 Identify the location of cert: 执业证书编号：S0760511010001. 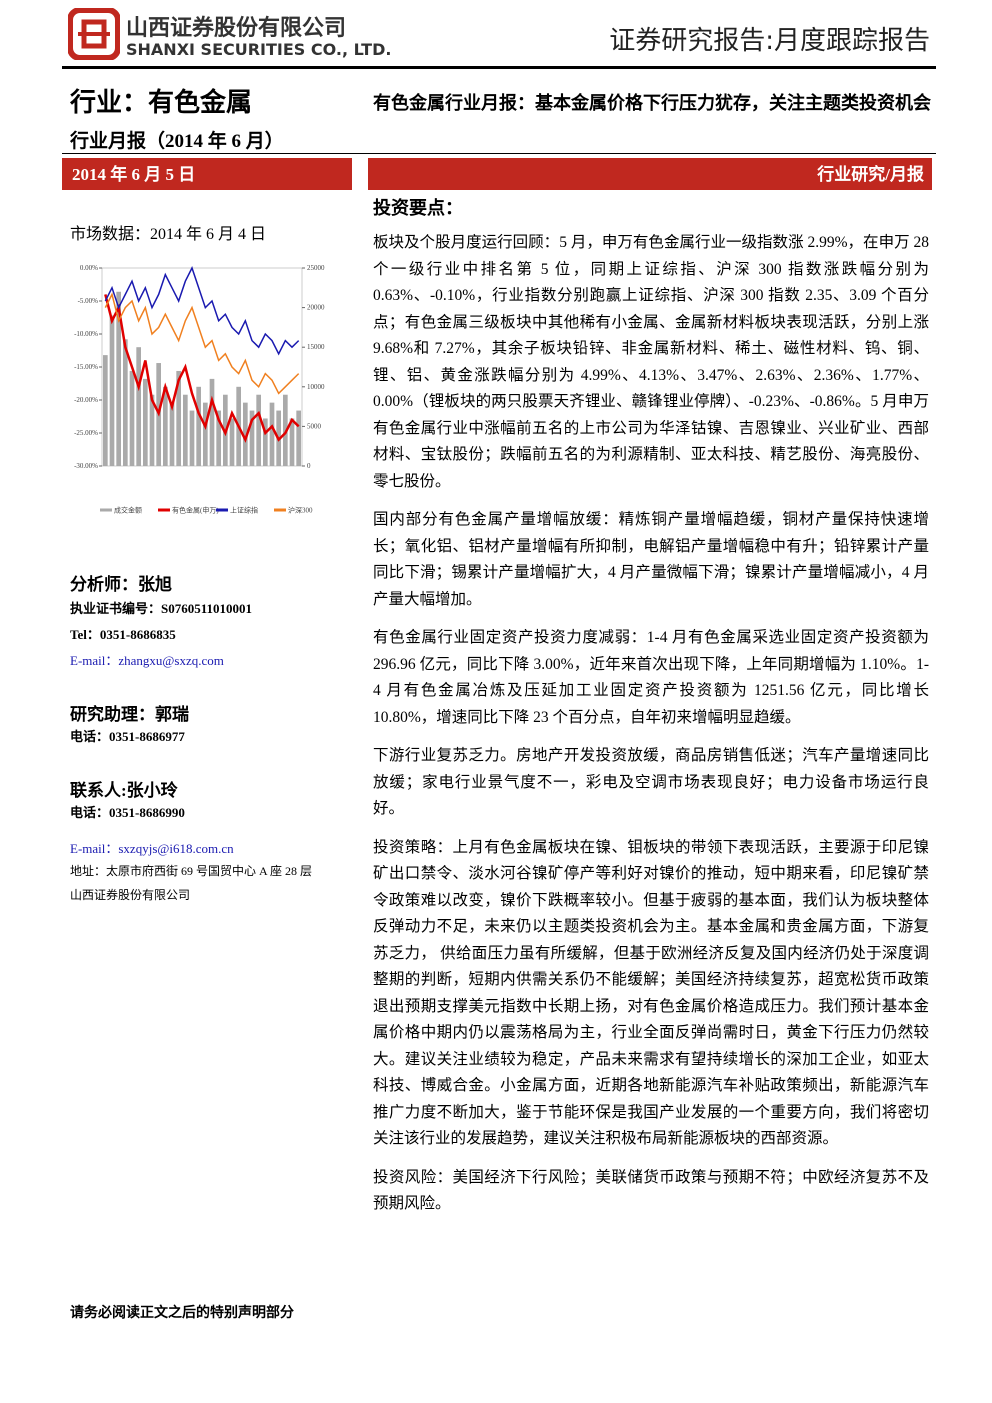
(161, 608).